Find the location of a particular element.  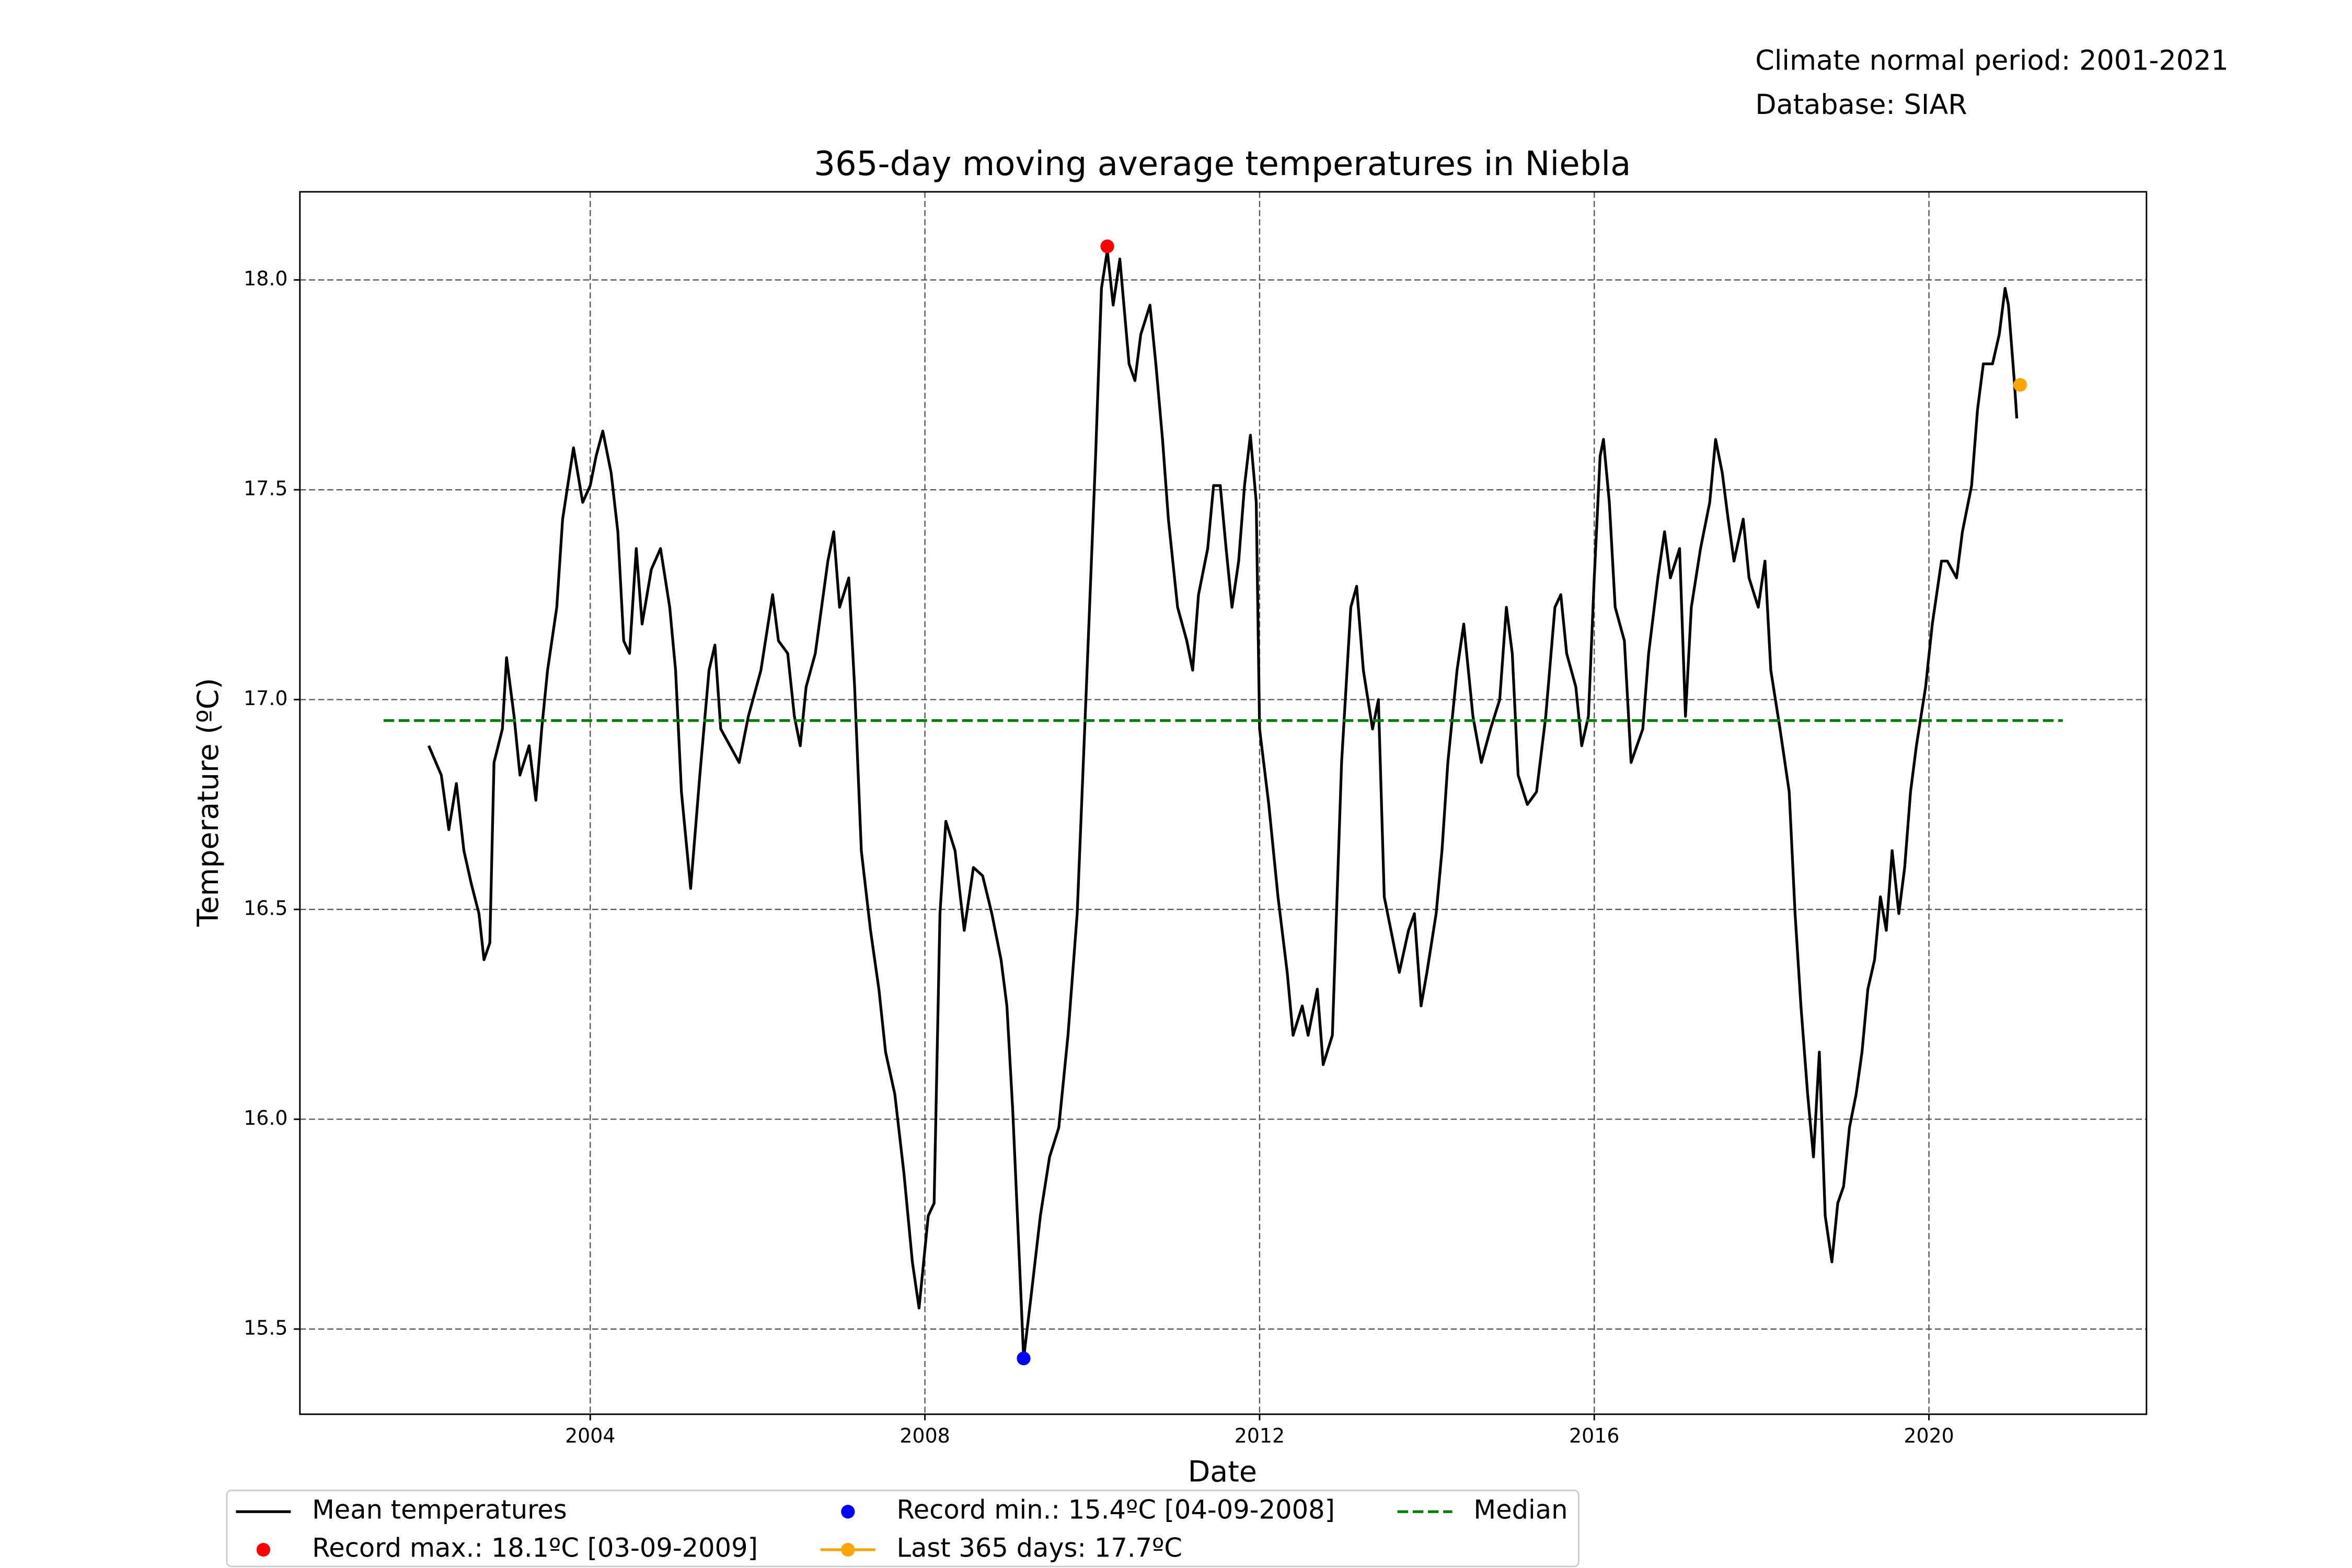

legend-box is located at coordinates (902, 1528).